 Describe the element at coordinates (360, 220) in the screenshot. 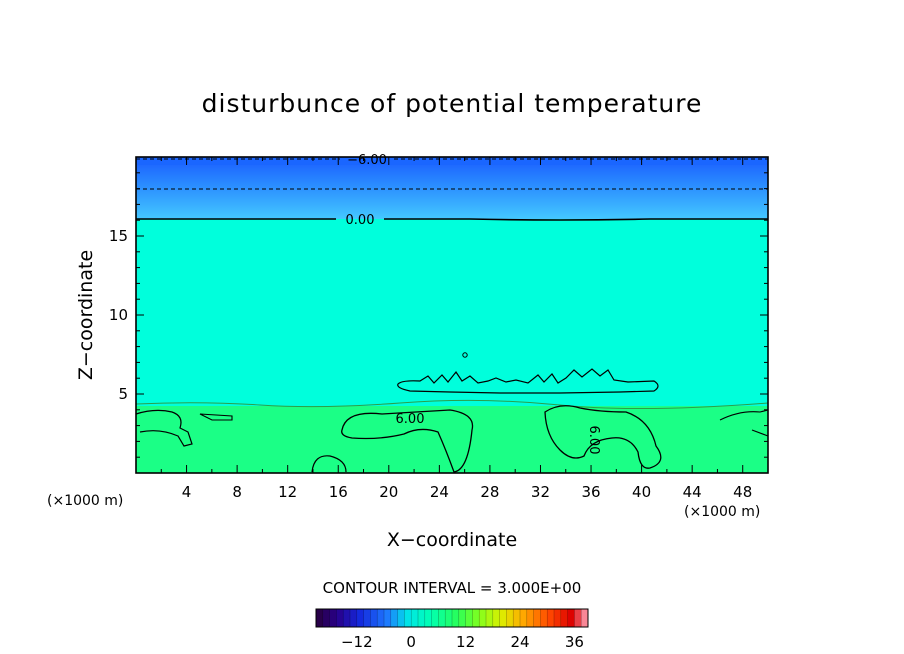

I see `contour-label-zero: 0.00` at that location.